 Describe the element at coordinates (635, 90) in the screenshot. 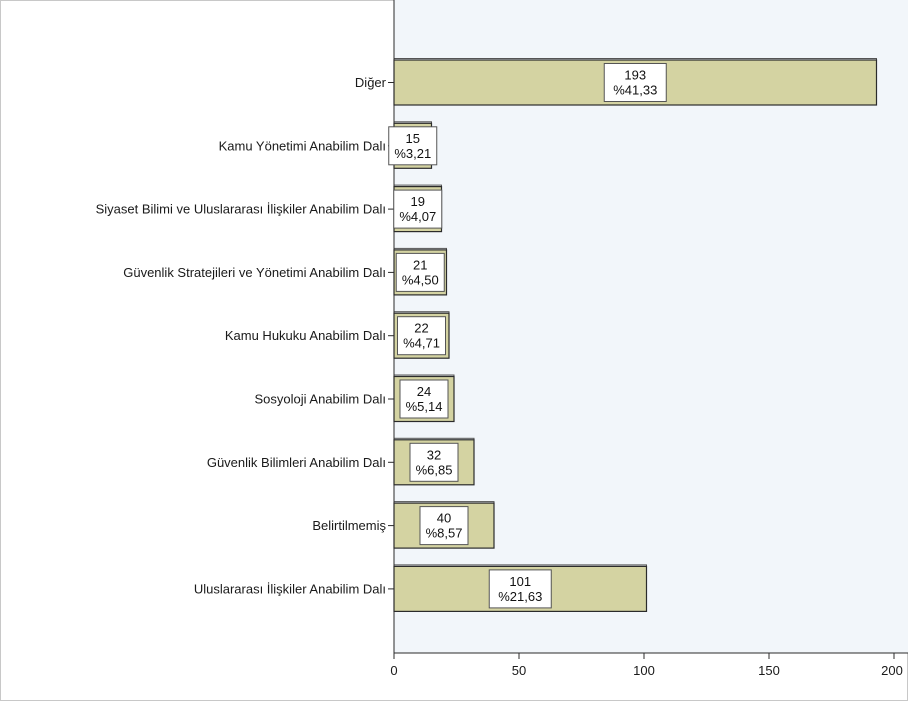

I see `data-label-percent: %41,33` at that location.